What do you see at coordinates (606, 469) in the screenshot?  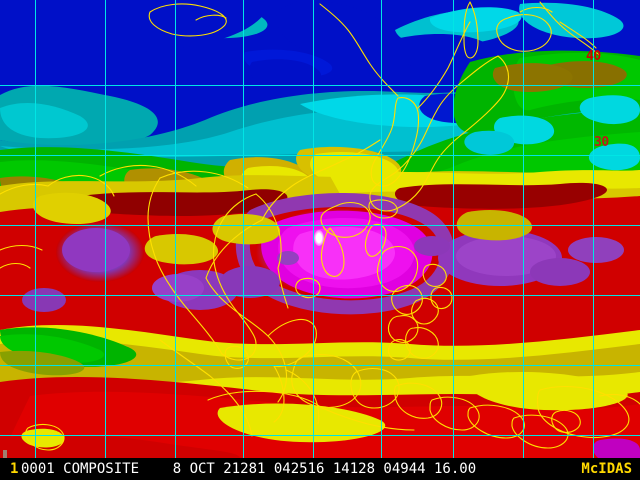 I see `mcidas-brand-label: McIDAS` at bounding box center [606, 469].